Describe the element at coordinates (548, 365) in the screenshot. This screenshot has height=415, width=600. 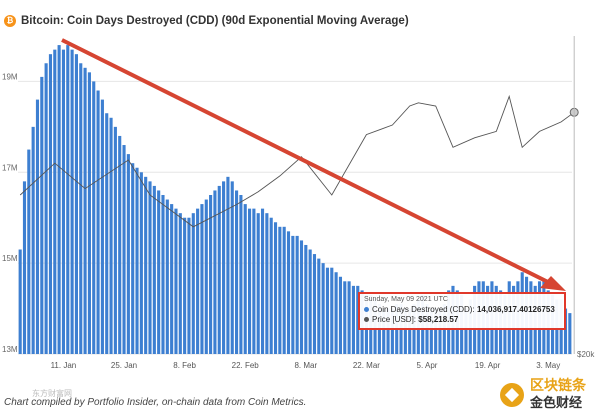
I see `x-tick-label: 3. May` at that location.